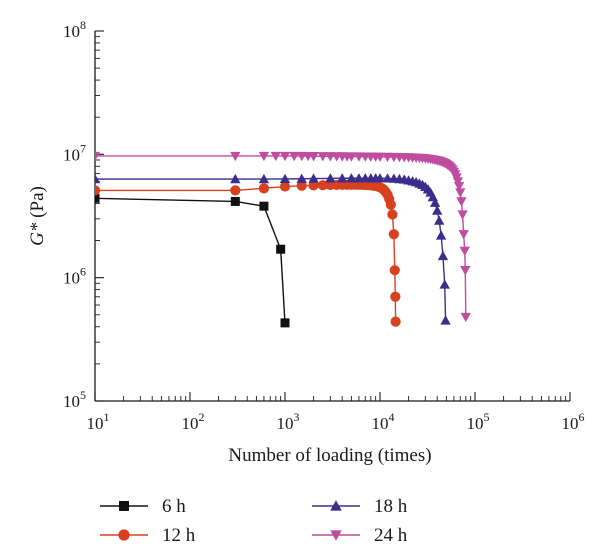  Describe the element at coordinates (37, 204) in the screenshot. I see `y-axis-title-unit: (Pa)` at that location.